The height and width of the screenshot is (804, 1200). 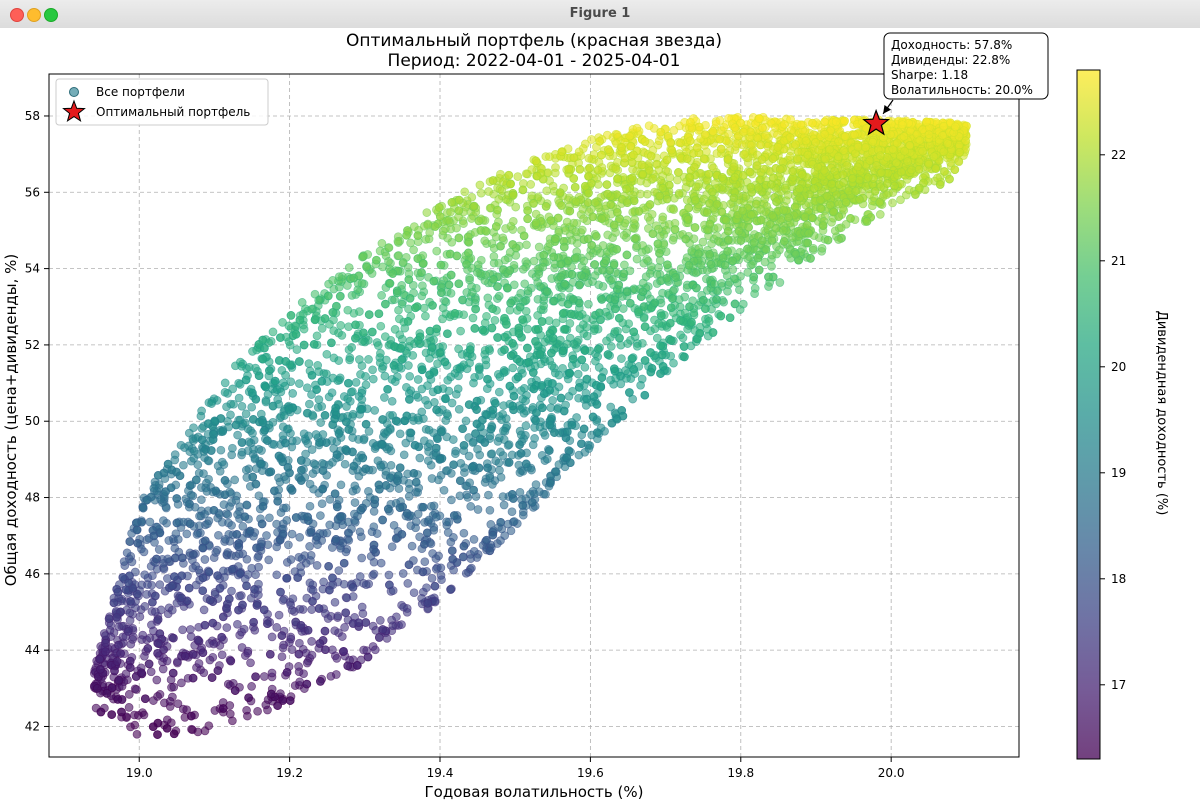 I want to click on maximize-window-button, so click(x=51, y=15).